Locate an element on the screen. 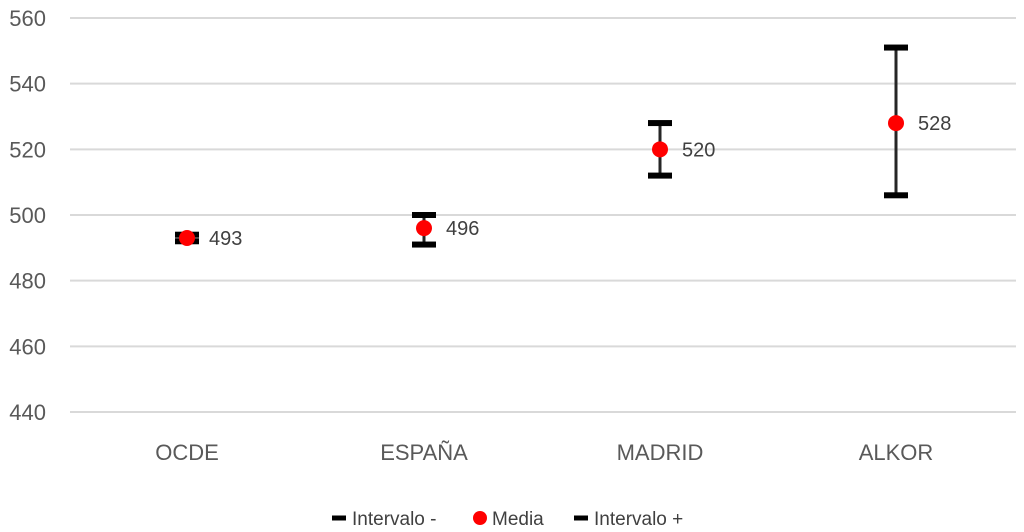 The image size is (1024, 532). y-tick-label: 500 is located at coordinates (27, 215).